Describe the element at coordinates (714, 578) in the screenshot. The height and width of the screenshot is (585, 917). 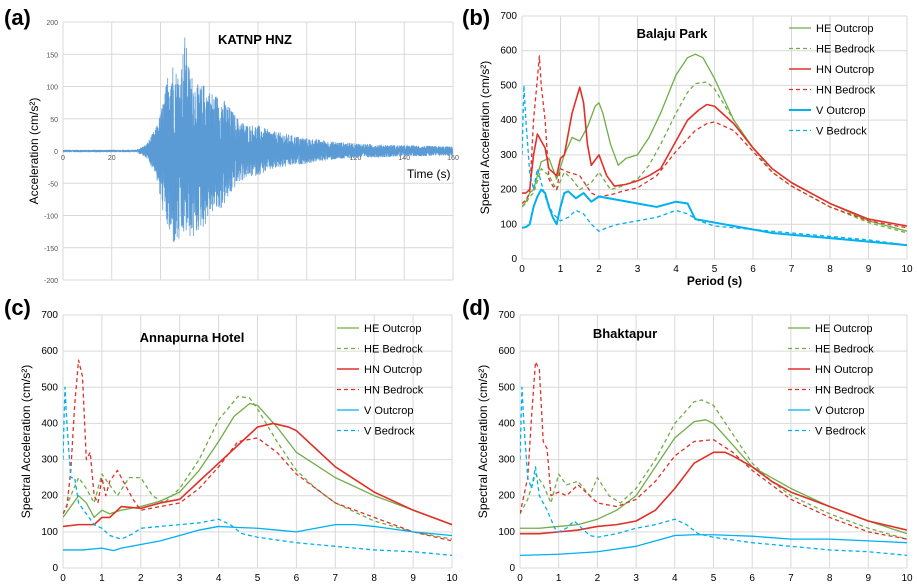
I see `x-tick-label: 5` at that location.